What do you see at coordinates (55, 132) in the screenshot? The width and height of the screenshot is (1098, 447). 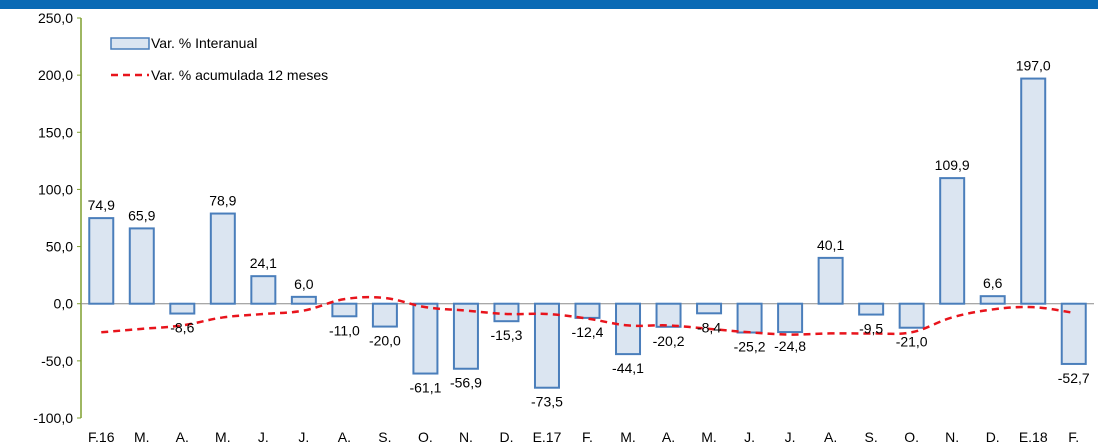 I see `y-tick-label: 150,0` at bounding box center [55, 132].